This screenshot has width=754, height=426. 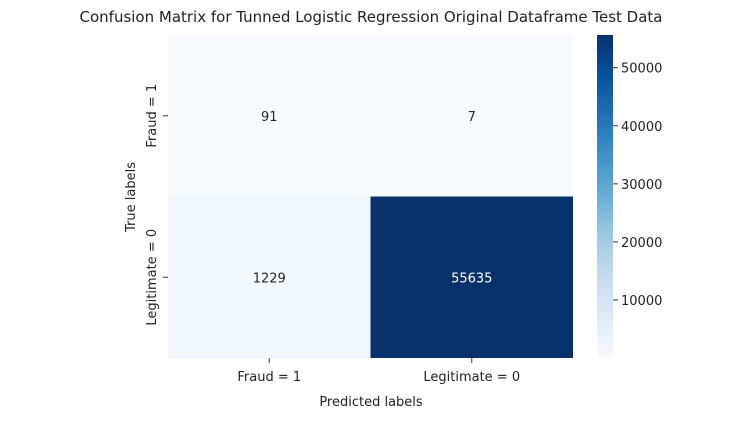 What do you see at coordinates (269, 377) in the screenshot?
I see `x-tick-label: Fraud = 1` at bounding box center [269, 377].